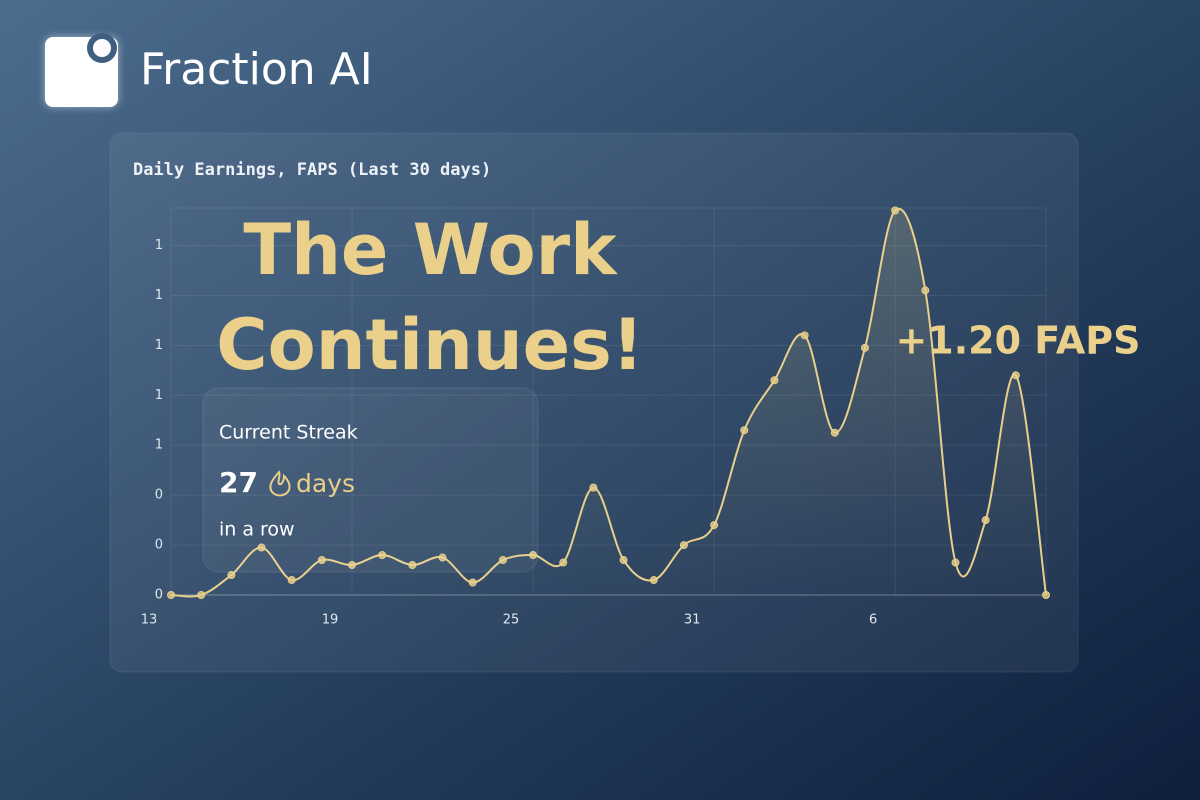 The image size is (1200, 800). I want to click on earnings-total: +1.20 FAPS, so click(1017, 341).